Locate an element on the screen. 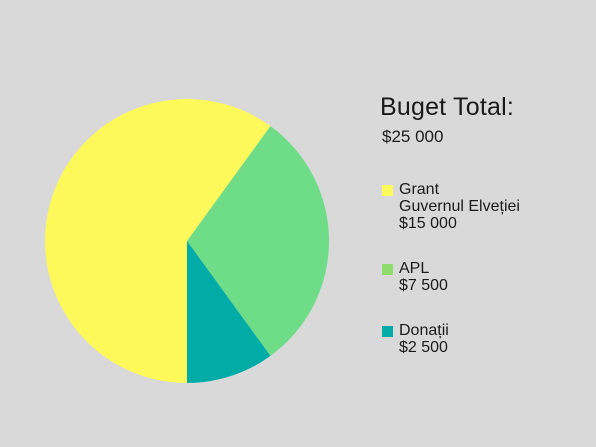 The width and height of the screenshot is (596, 447). legend-swatch-grant is located at coordinates (387, 190).